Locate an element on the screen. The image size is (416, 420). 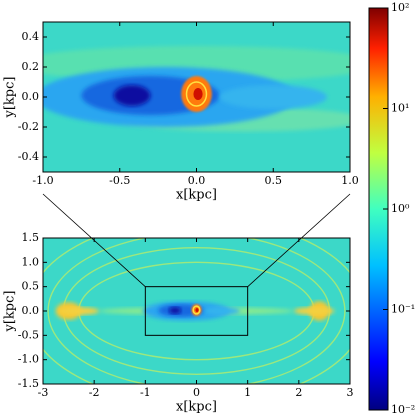
y-tick-label: -0.5 is located at coordinates (28, 334).